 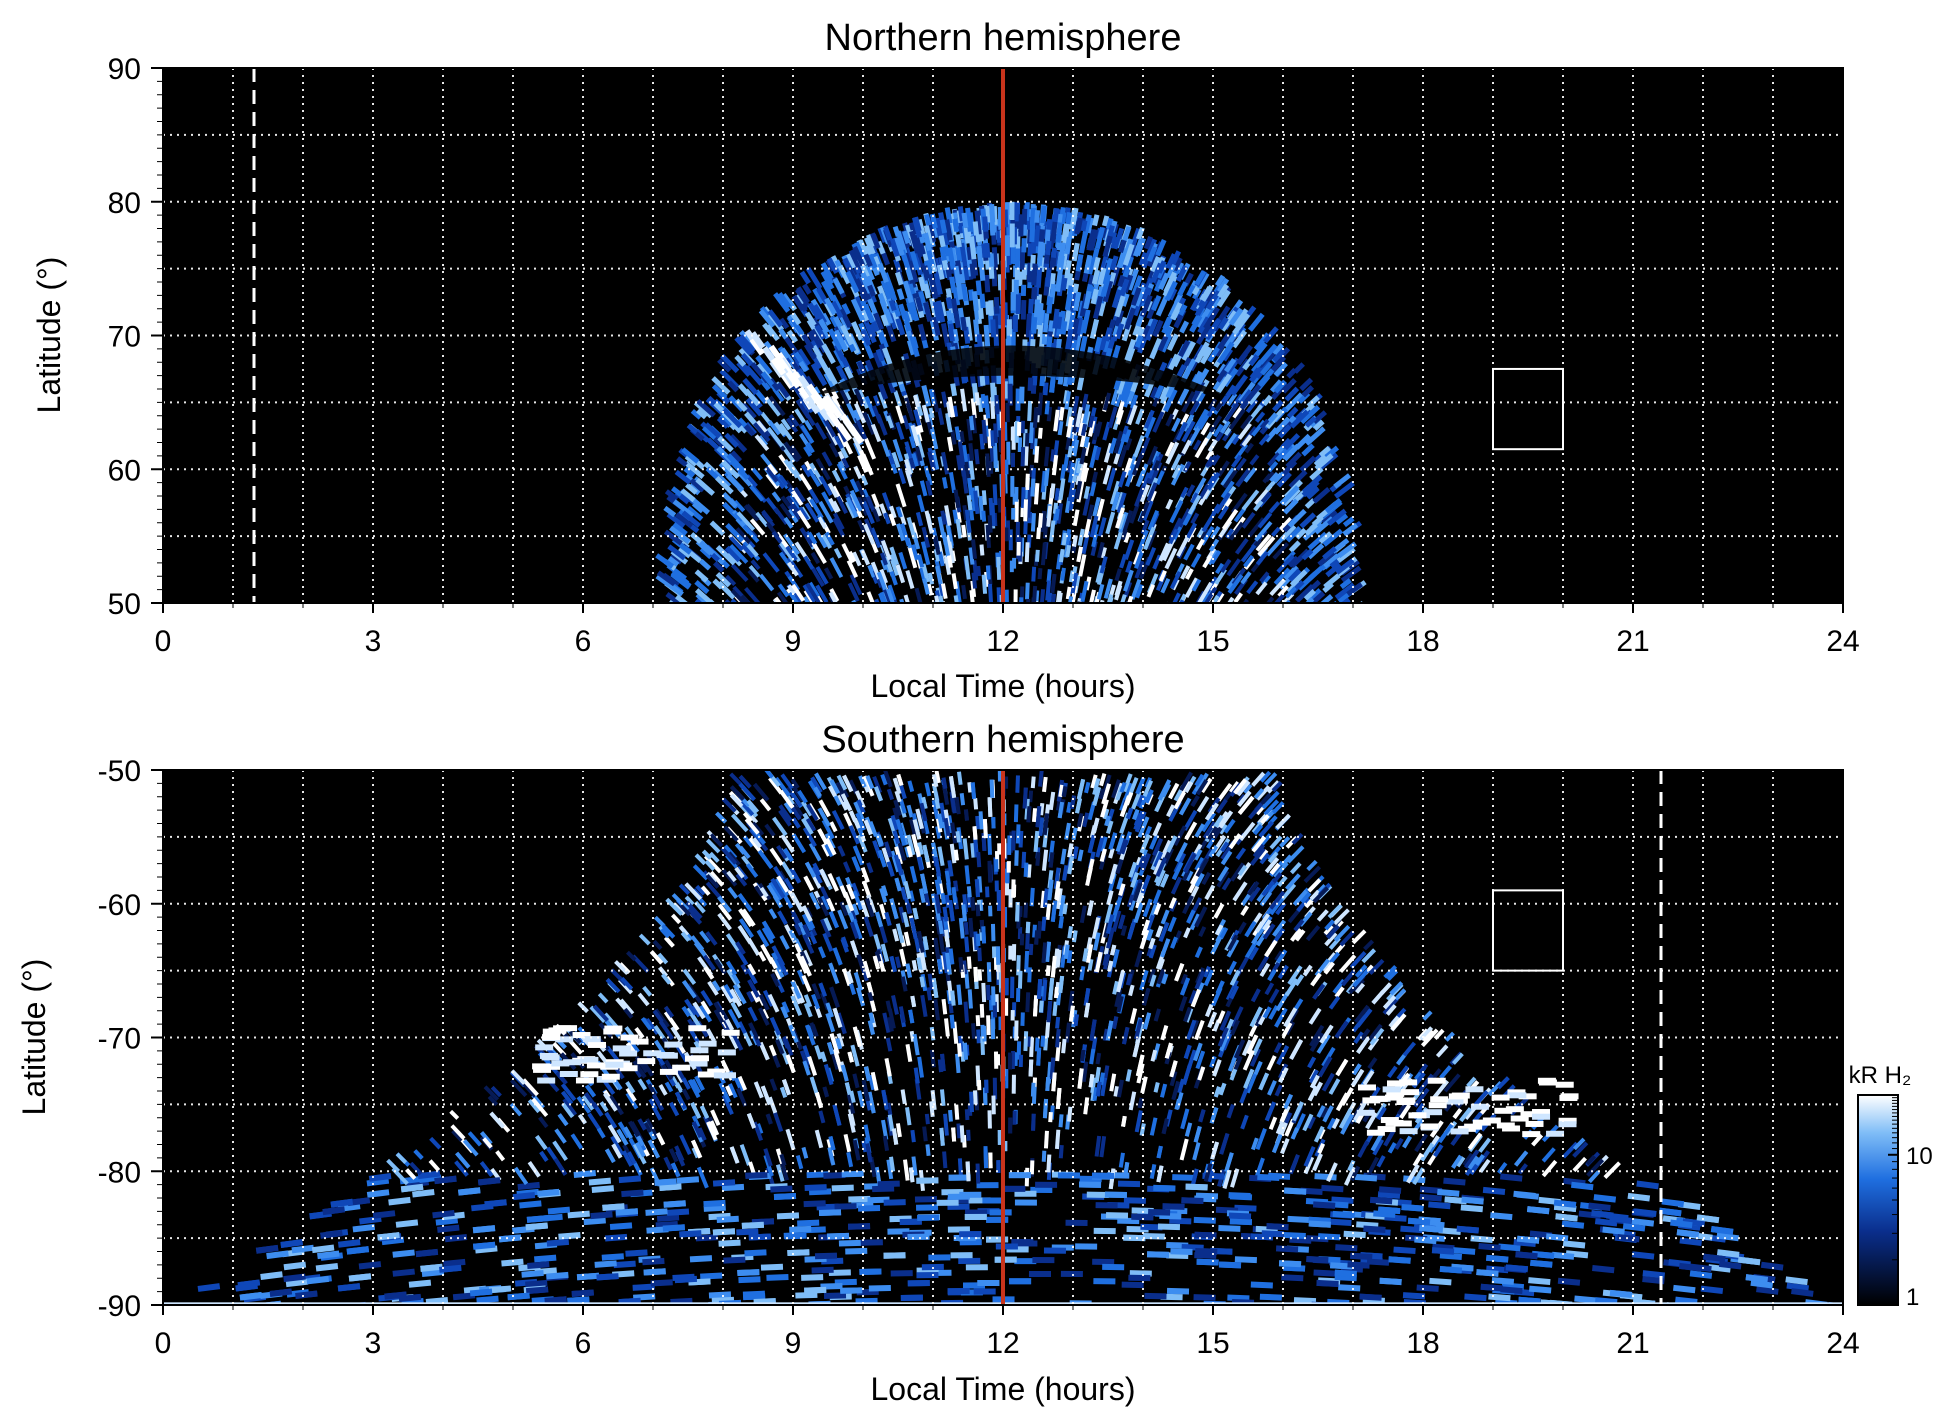 I want to click on y-tick-label: 90, so click(x=124, y=69).